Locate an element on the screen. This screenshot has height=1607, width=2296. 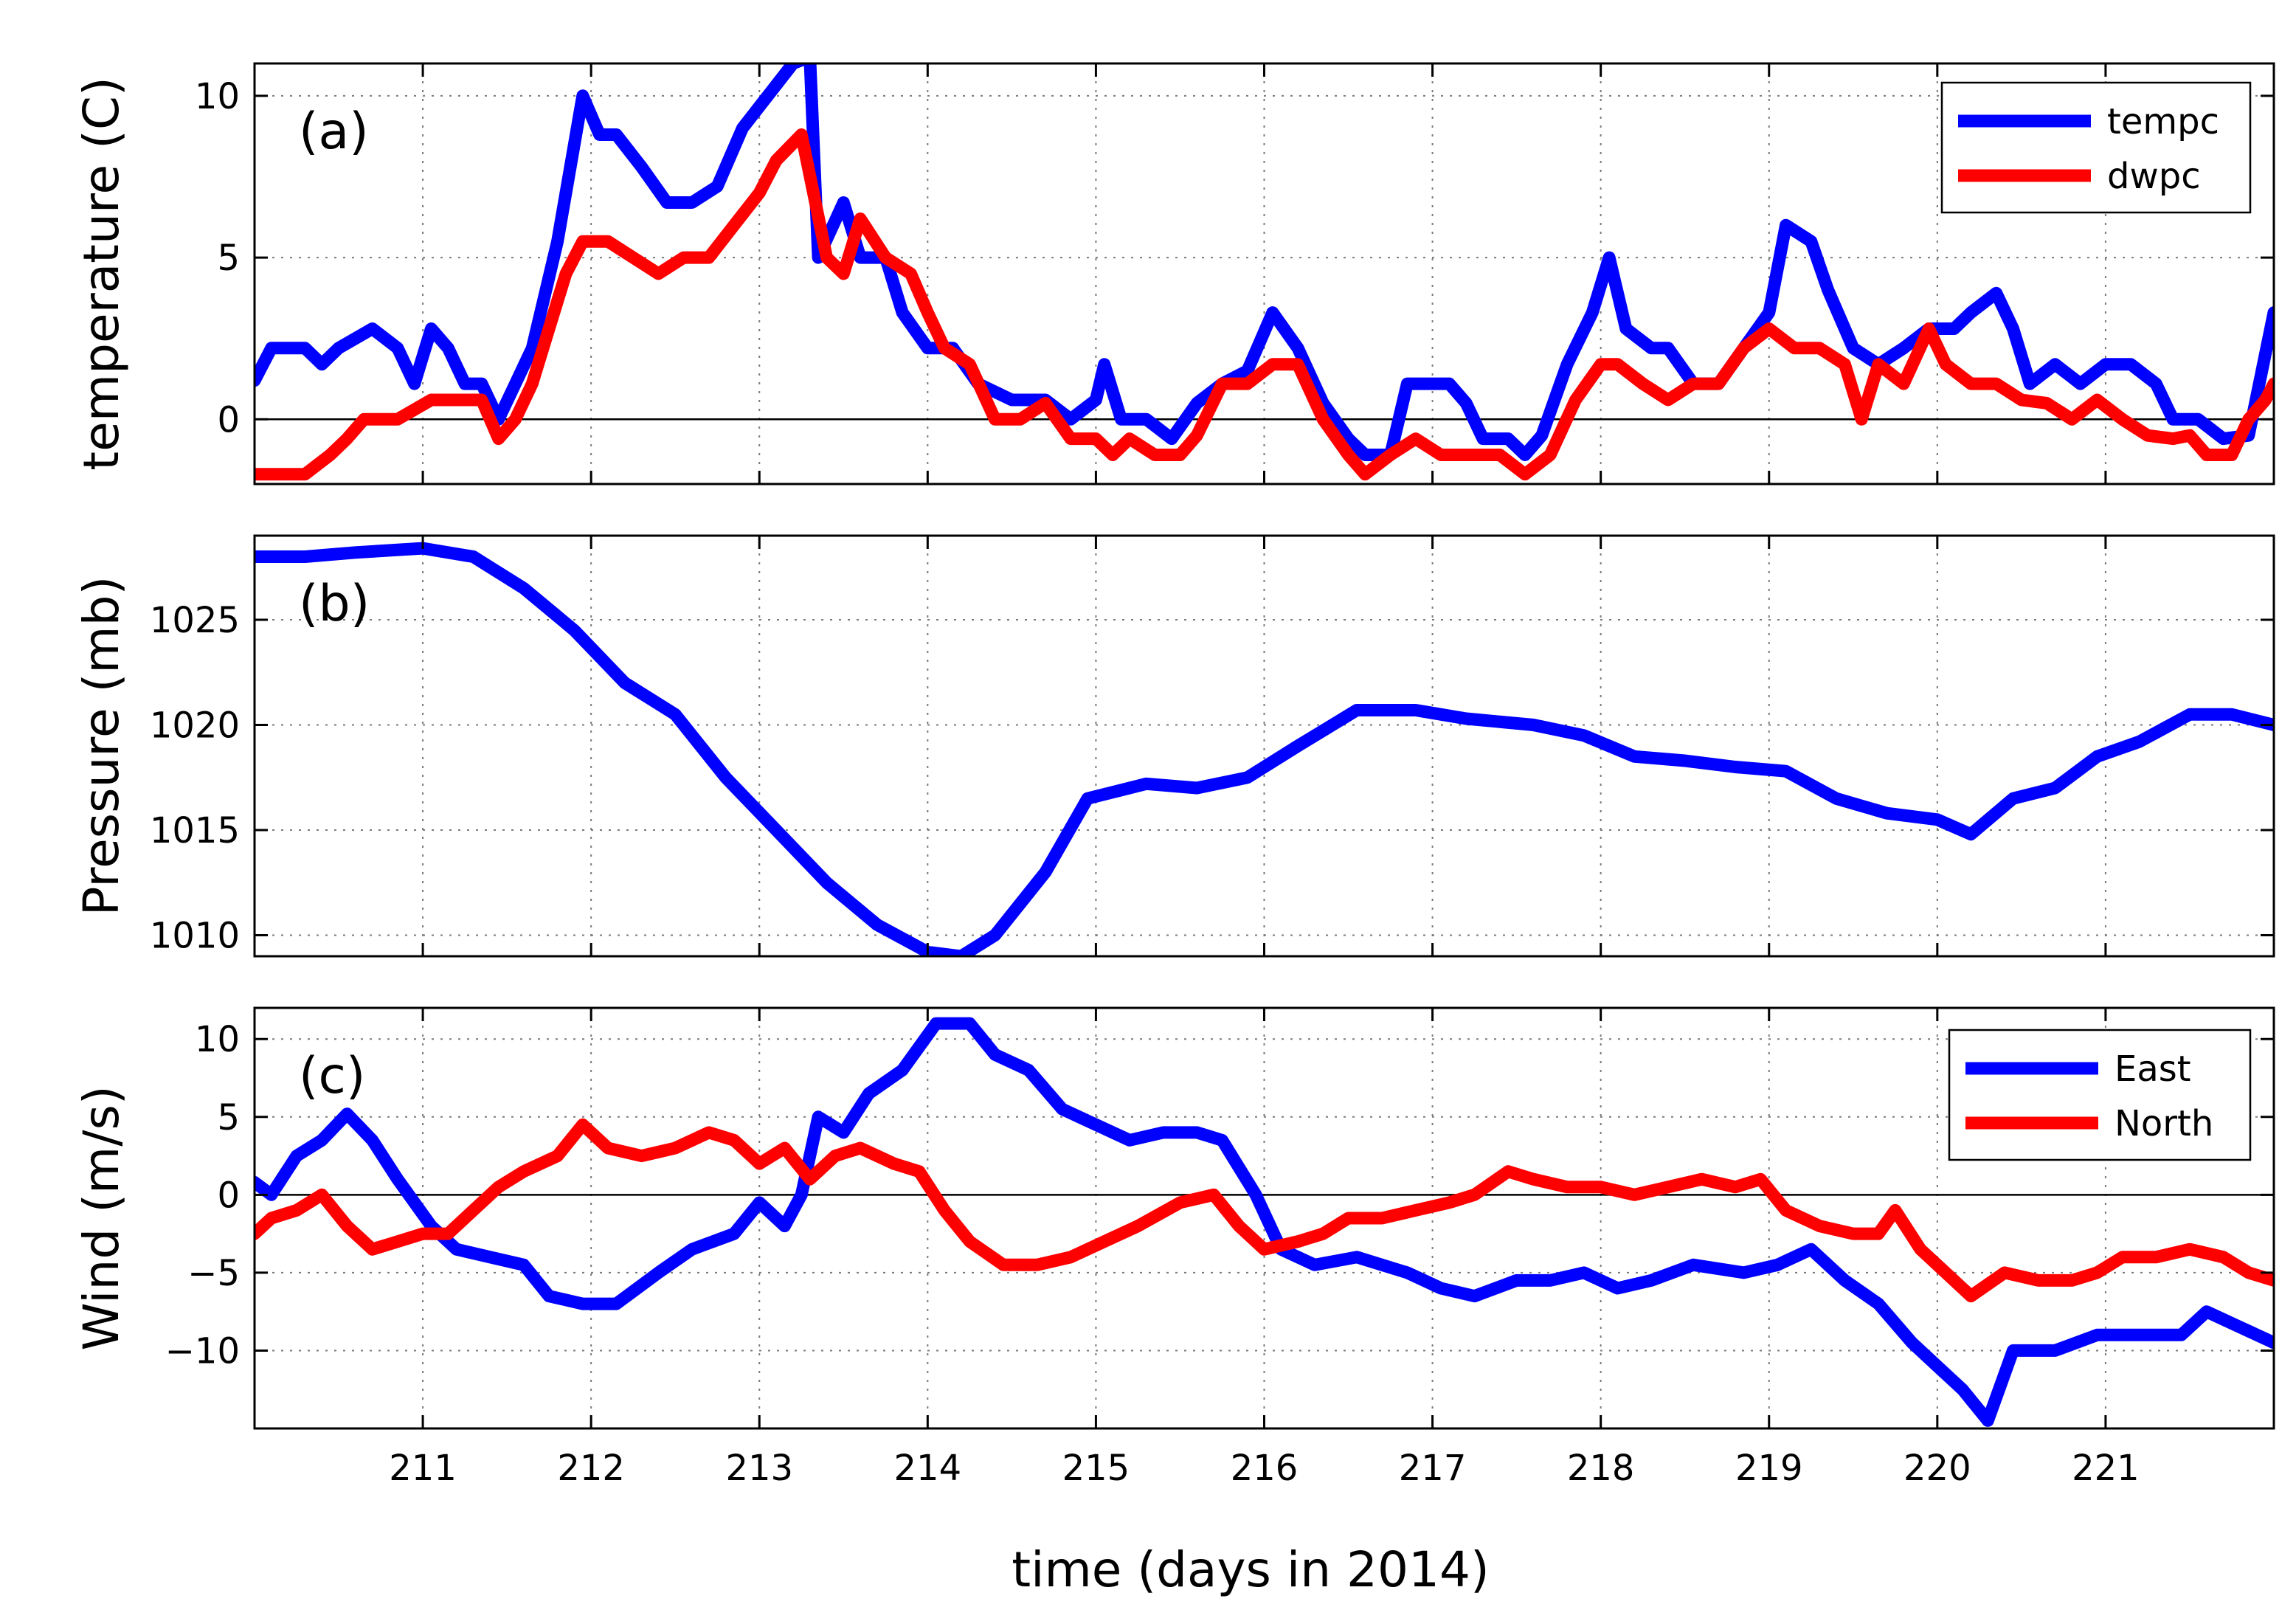
legend-label-tempc: tempc is located at coordinates (2163, 121).